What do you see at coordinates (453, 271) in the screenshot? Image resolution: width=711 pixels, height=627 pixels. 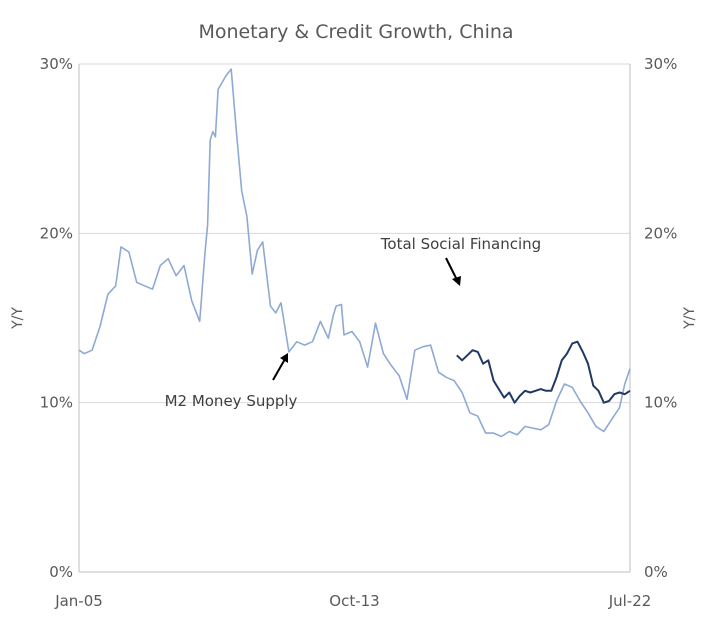 I see `annotation-arrow-total-social-financing` at bounding box center [453, 271].